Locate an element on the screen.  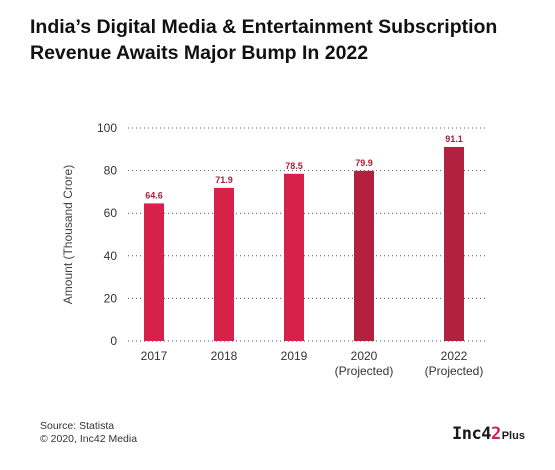
y-tick-label: 0 is located at coordinates (113, 341).